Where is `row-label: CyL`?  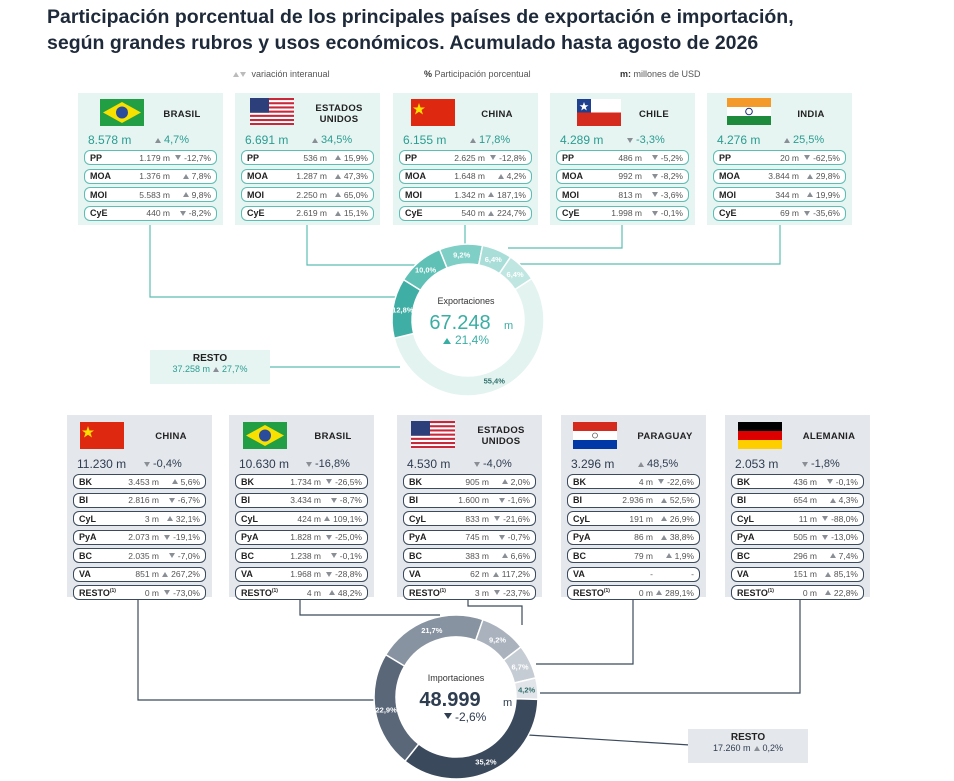
row-label: CyL is located at coordinates (752, 519).